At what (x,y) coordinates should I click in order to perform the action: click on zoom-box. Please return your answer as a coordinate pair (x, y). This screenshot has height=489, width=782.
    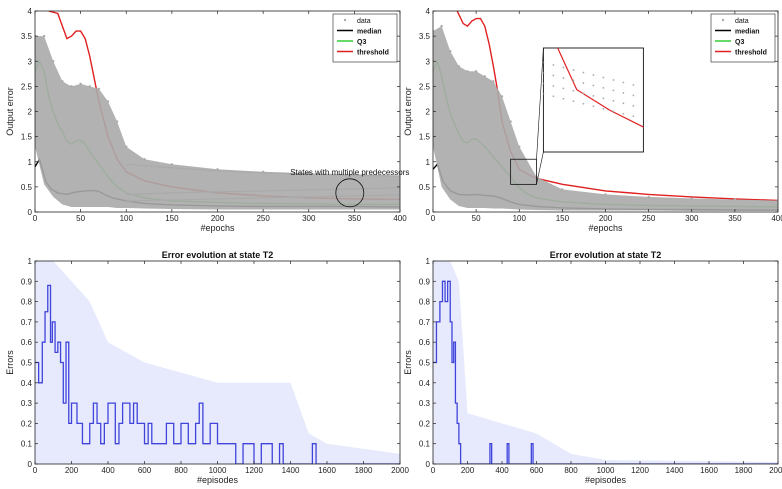
    Looking at the image, I should click on (523, 171).